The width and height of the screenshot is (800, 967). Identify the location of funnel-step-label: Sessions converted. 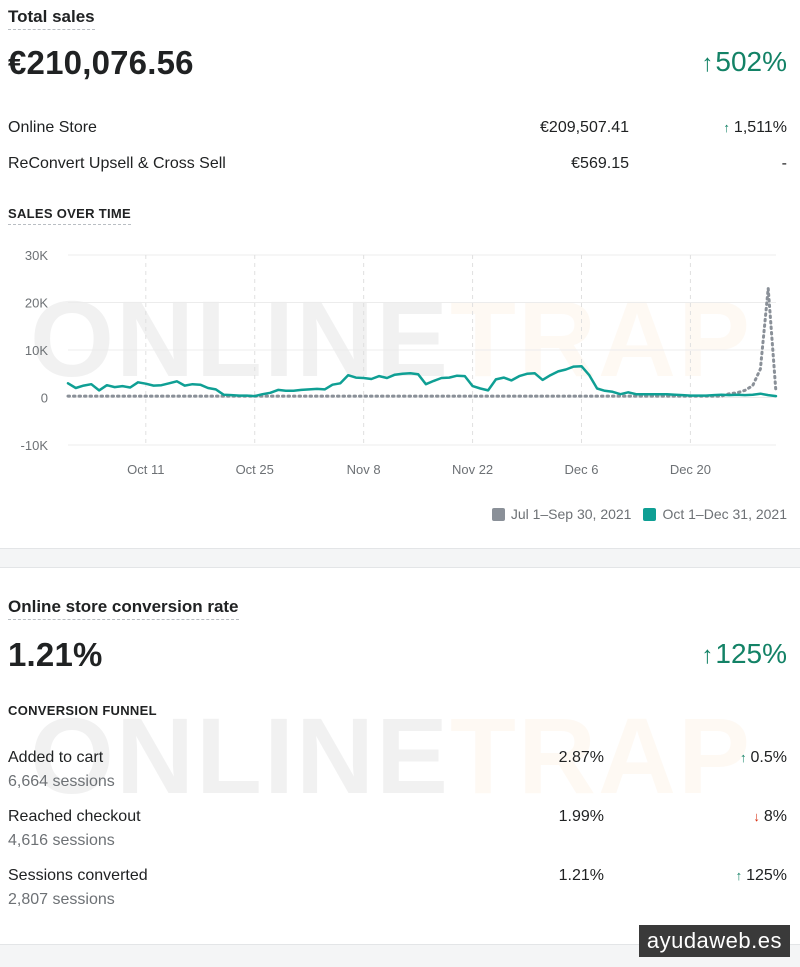
(78, 875).